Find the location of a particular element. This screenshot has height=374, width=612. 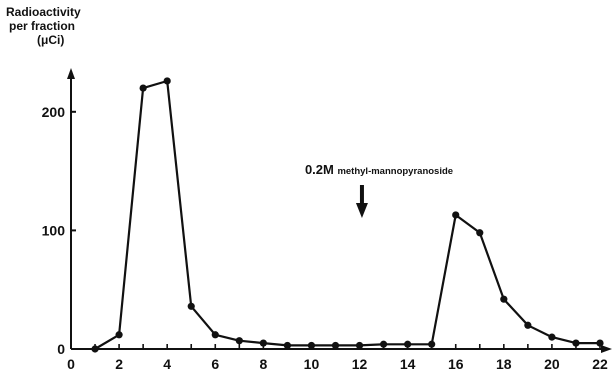

x-tick-label: 4 is located at coordinates (167, 364).